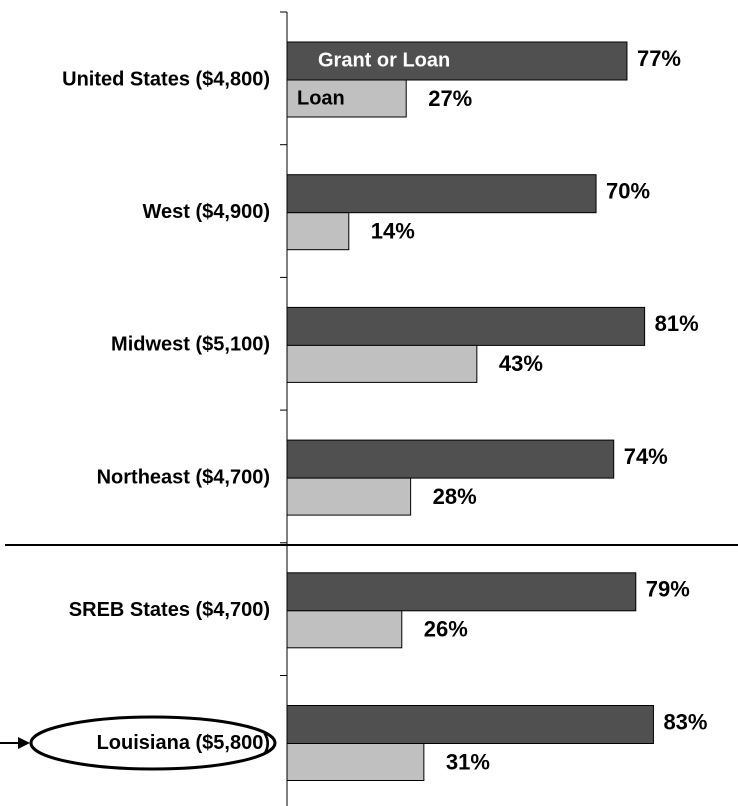 The image size is (738, 806). What do you see at coordinates (446, 629) in the screenshot?
I see `value-label: 26%` at bounding box center [446, 629].